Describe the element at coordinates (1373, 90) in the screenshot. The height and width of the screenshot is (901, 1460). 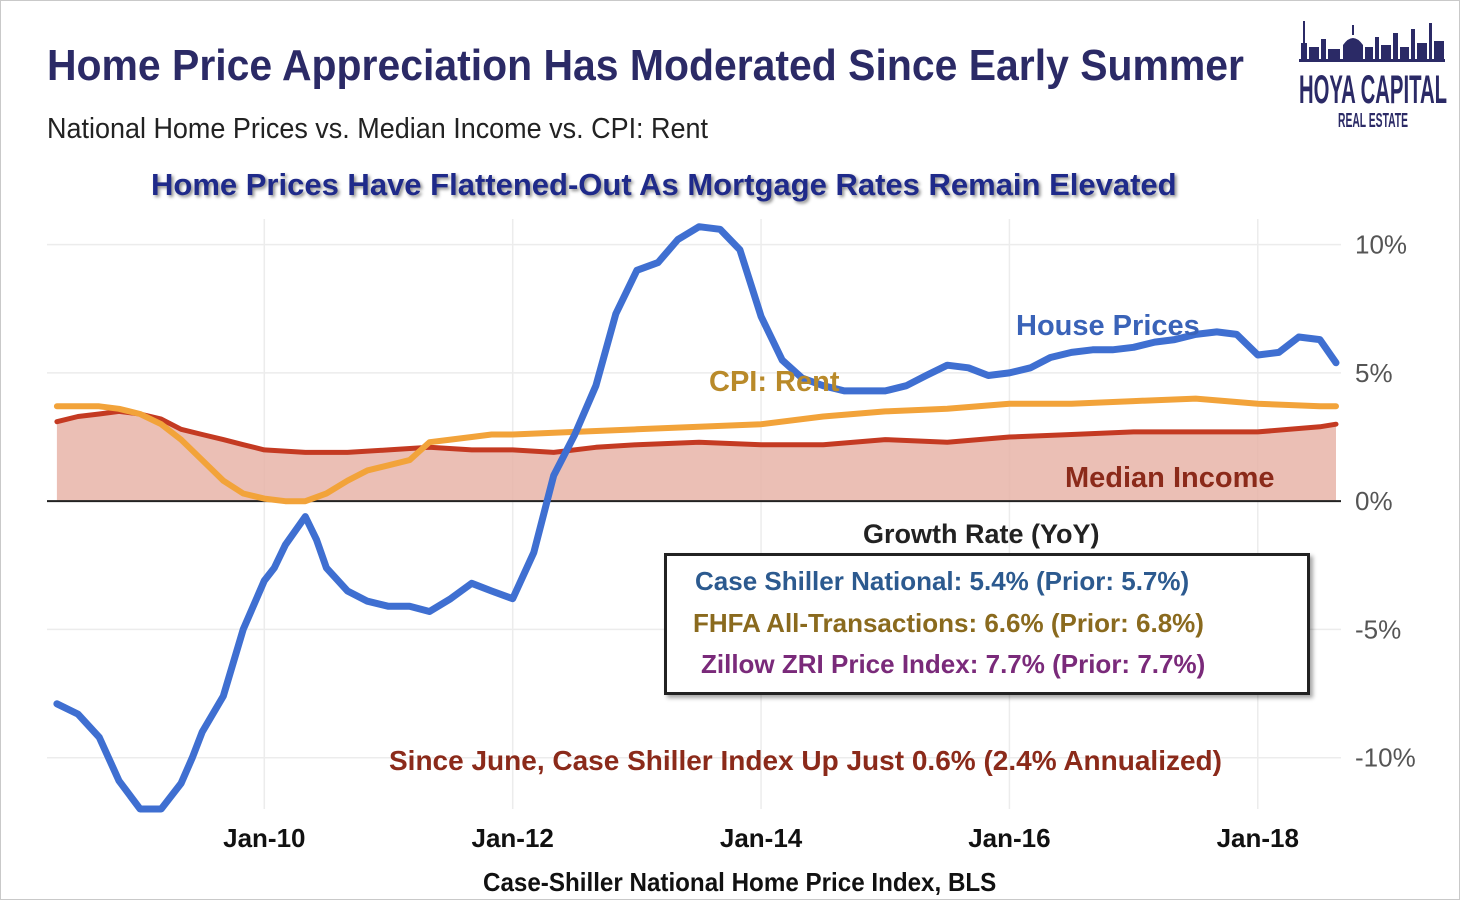
I see `logo-line1: HOYA CAPITAL` at that location.